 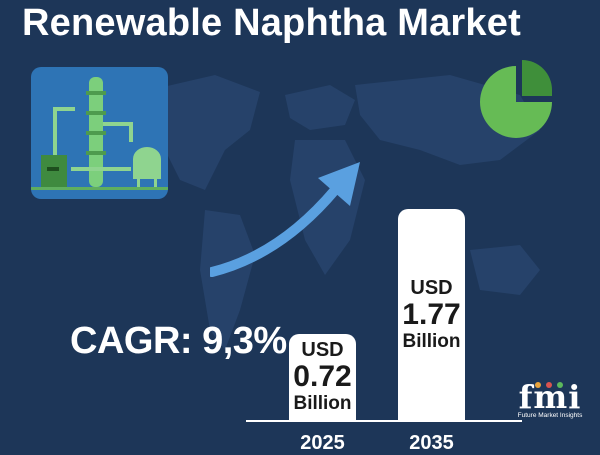 I want to click on refinery-illustration, so click(x=99, y=133).